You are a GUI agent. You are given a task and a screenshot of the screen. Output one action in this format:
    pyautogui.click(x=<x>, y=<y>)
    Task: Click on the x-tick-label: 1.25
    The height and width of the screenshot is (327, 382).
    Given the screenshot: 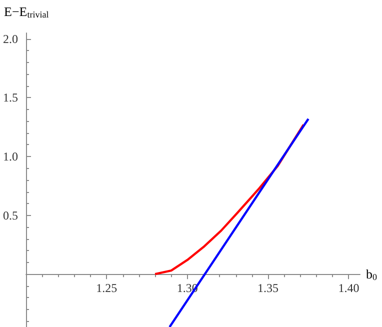 What is the action you would take?
    pyautogui.click(x=107, y=288)
    